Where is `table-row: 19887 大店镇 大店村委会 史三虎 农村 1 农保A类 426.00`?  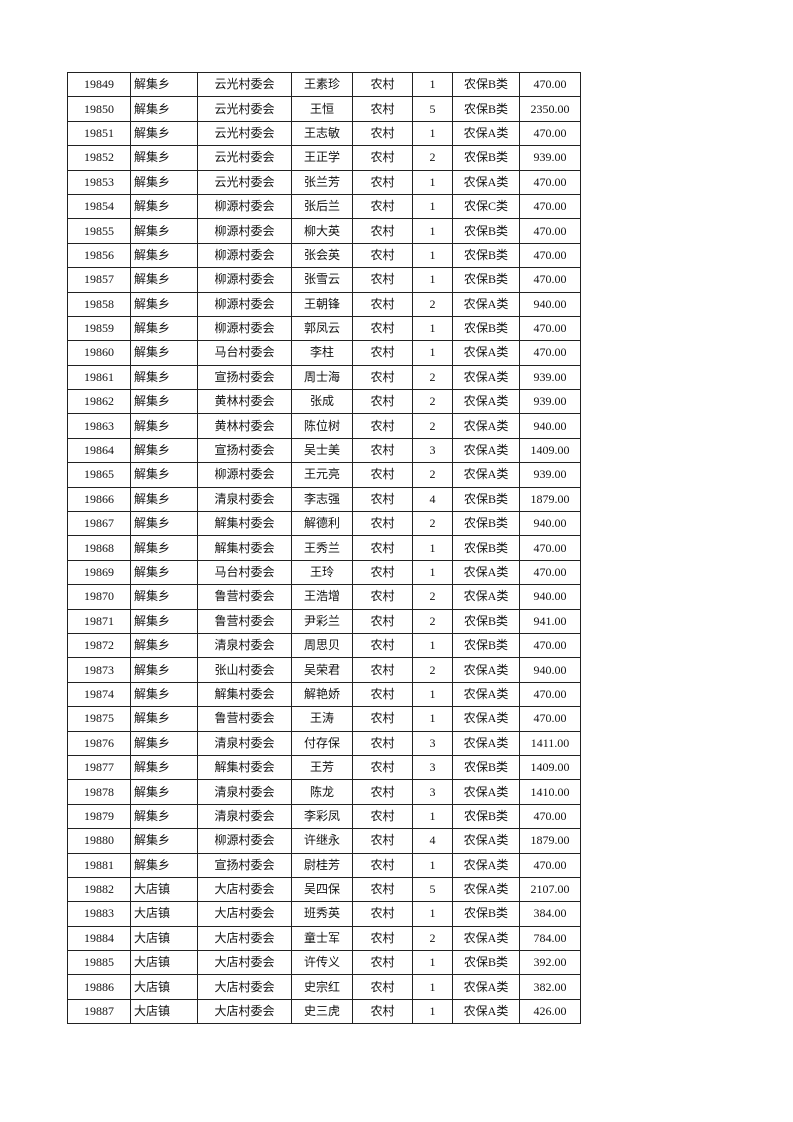 table-row: 19887 大店镇 大店村委会 史三虎 农村 1 农保A类 426.00 is located at coordinates (324, 1011).